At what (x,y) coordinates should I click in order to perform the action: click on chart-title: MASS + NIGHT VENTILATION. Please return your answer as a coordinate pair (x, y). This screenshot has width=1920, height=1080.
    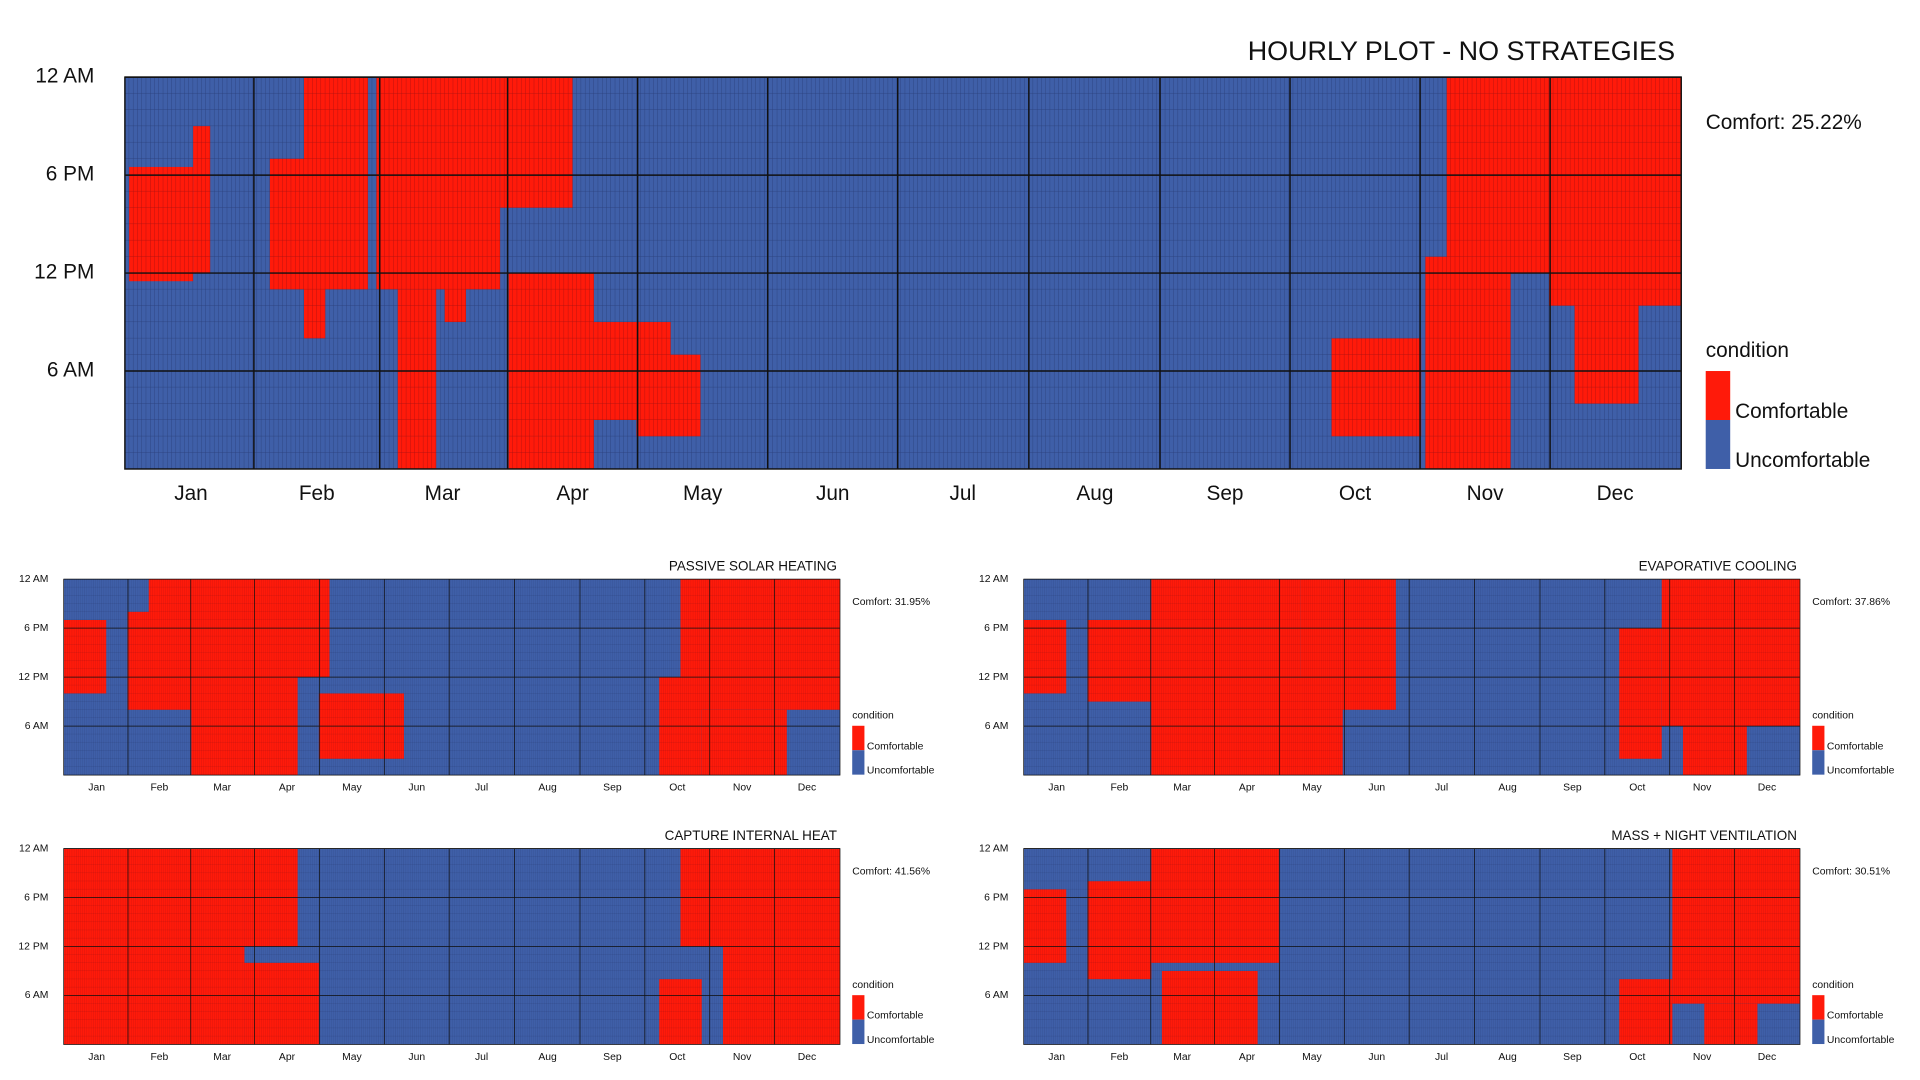
    Looking at the image, I should click on (1704, 835).